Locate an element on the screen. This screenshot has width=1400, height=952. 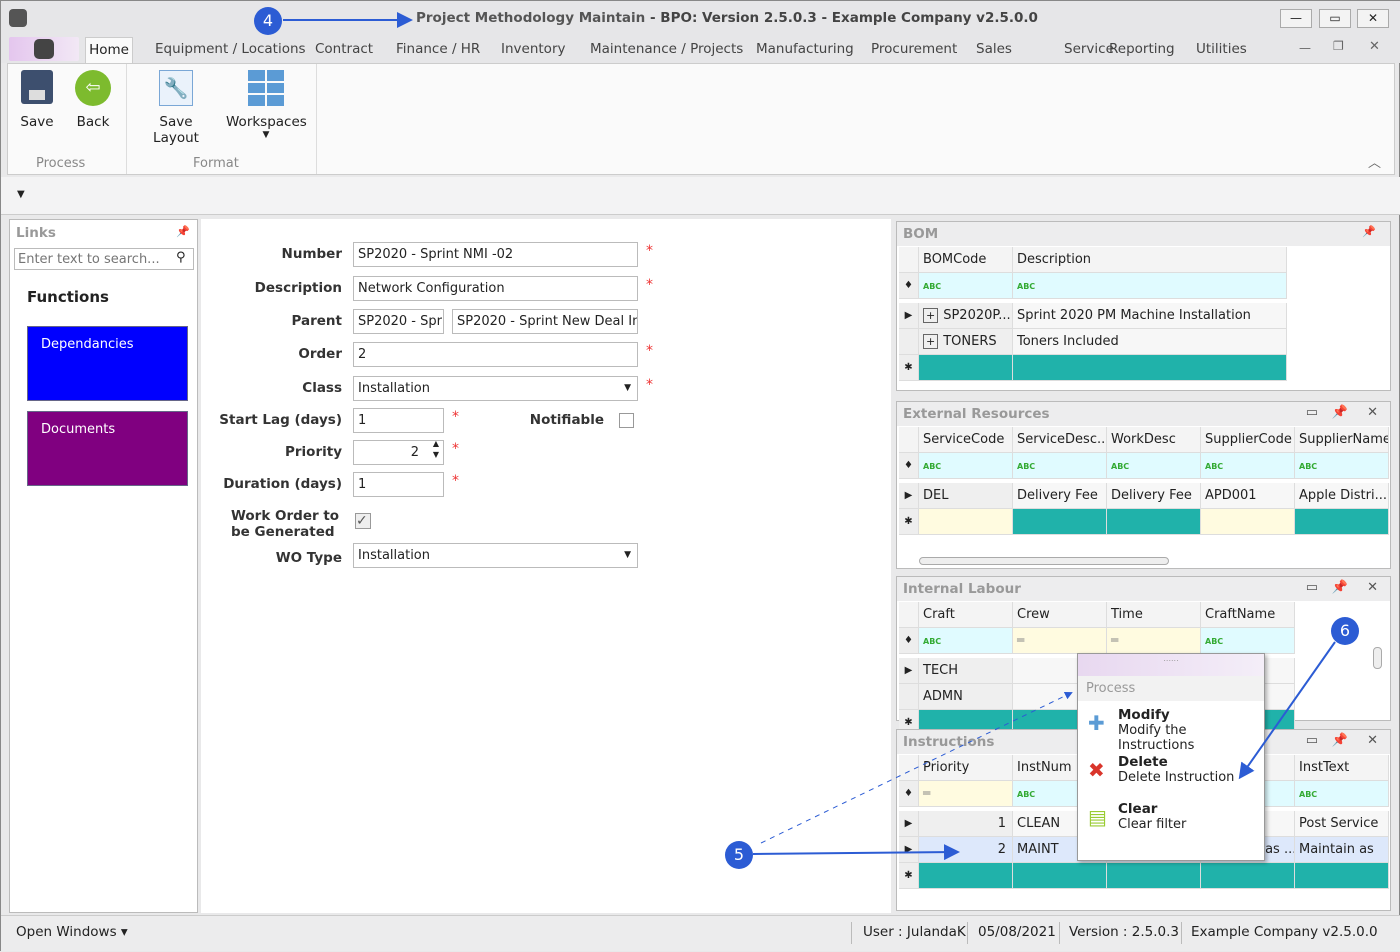
table-cell: Post Service is located at coordinates (1342, 824).